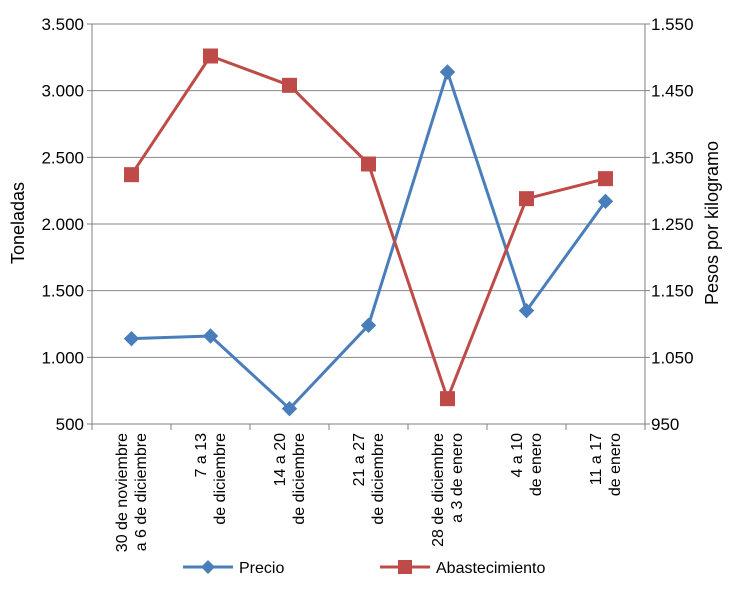 The image size is (735, 606). What do you see at coordinates (141, 492) in the screenshot?
I see `category-label-line: a 6 de diciembre` at bounding box center [141, 492].